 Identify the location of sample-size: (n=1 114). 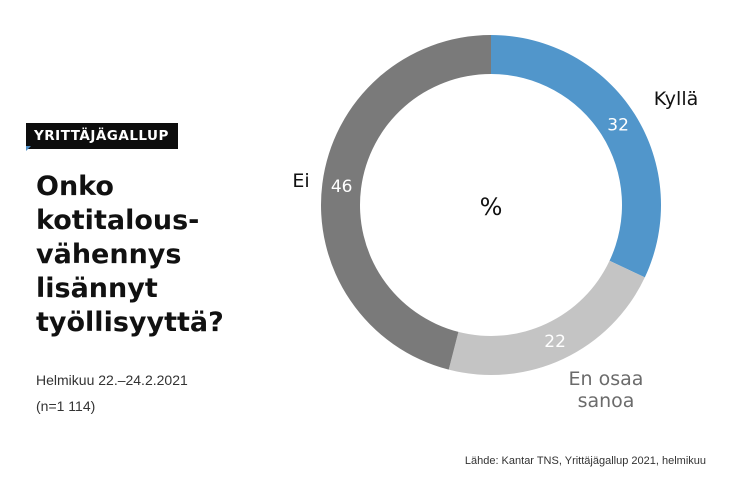
(66, 406).